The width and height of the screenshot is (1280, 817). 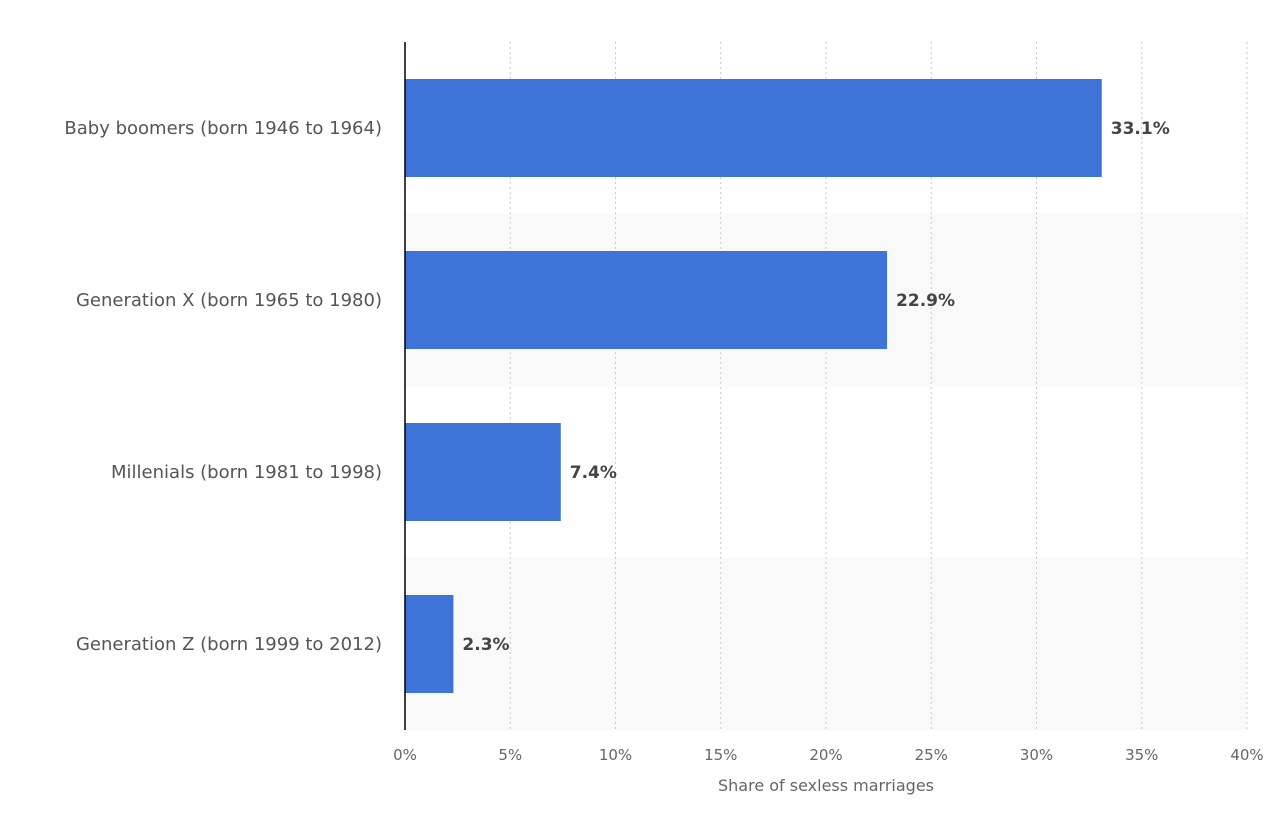 What do you see at coordinates (1140, 129) in the screenshot?
I see `data-label: 33.1%` at bounding box center [1140, 129].